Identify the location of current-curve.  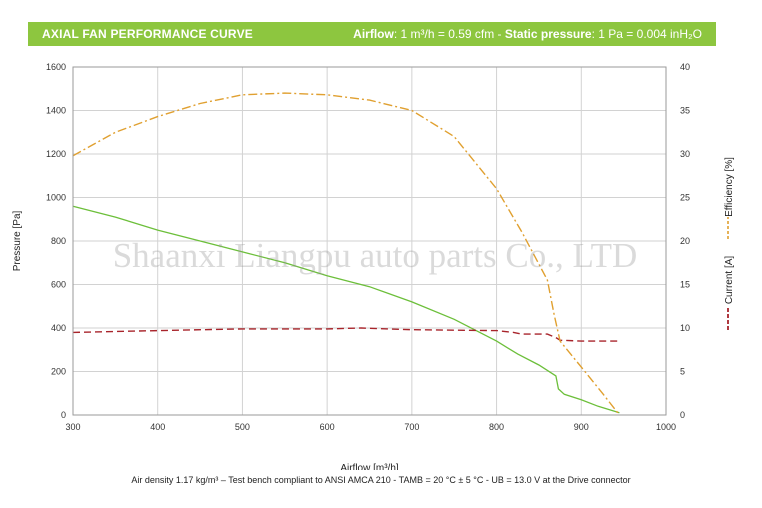
(346, 334).